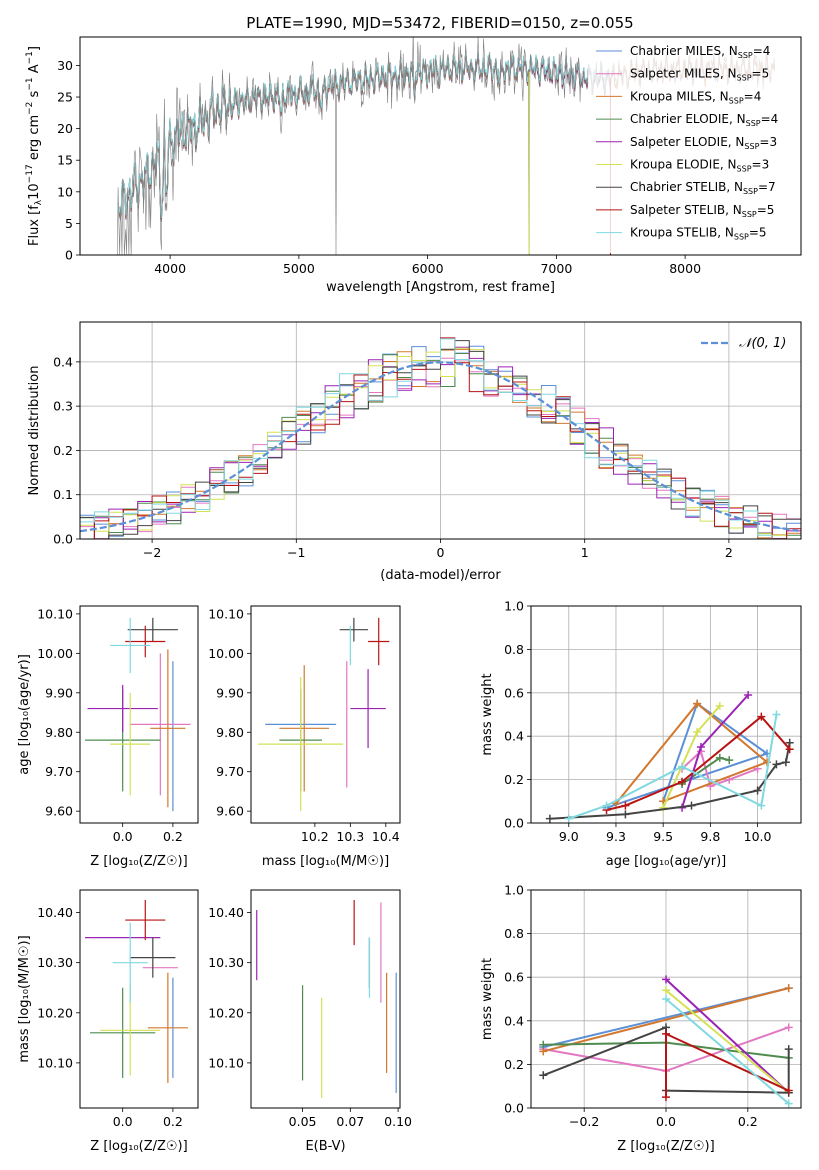 This screenshot has width=819, height=1170. I want to click on x-tick-label: 8000, so click(685, 268).